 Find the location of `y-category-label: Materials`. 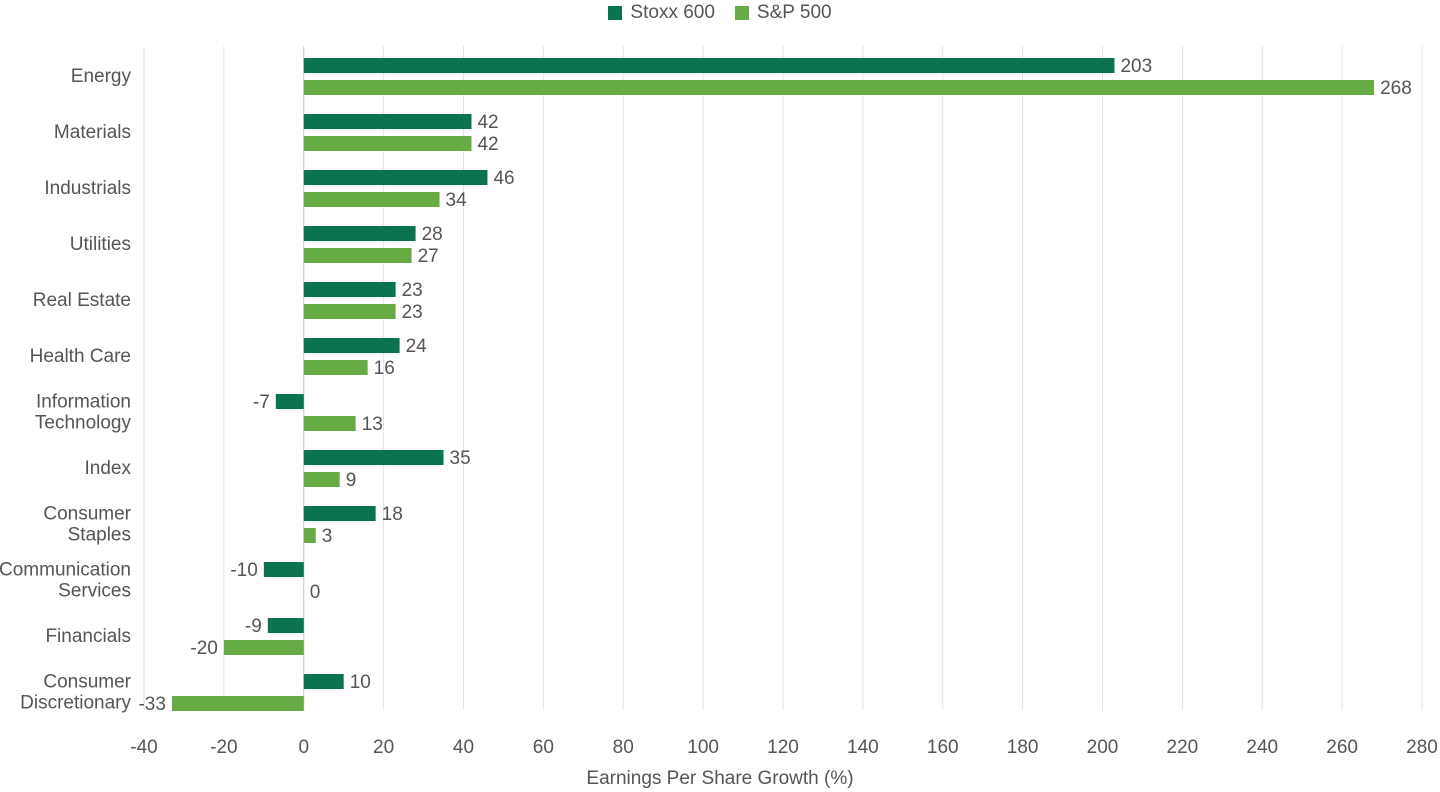

y-category-label: Materials is located at coordinates (92, 132).